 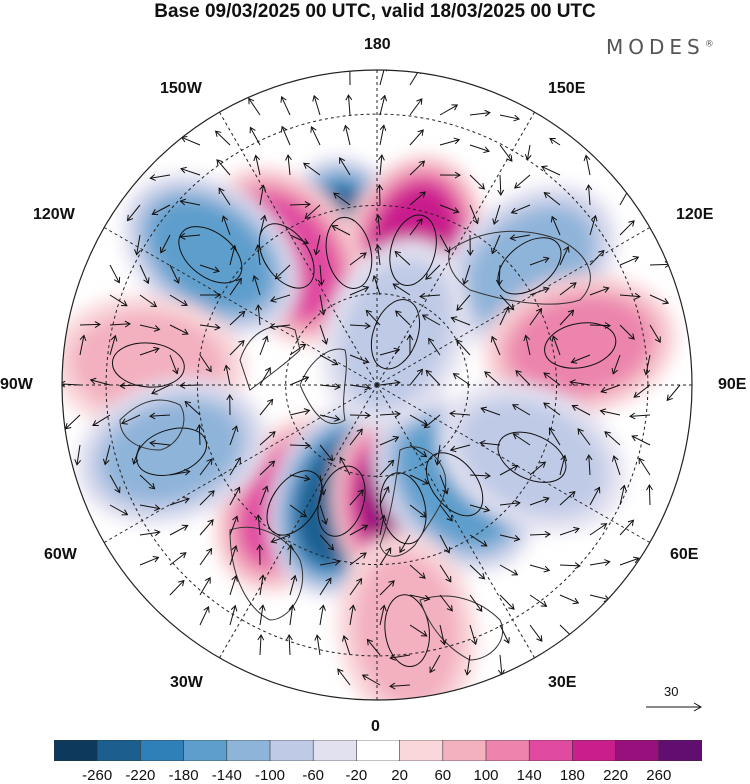 I want to click on lon-label-120w: 120W, so click(x=54, y=215).